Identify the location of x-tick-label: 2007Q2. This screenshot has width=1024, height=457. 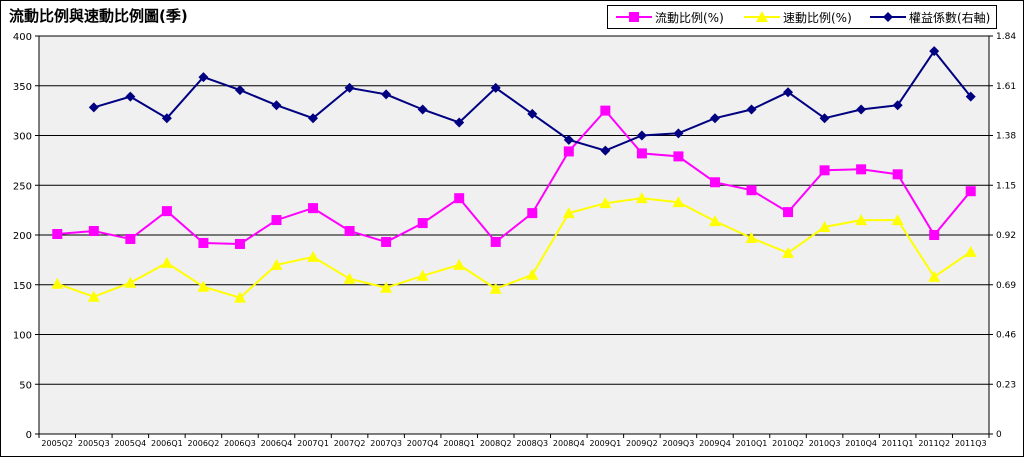
(350, 443).